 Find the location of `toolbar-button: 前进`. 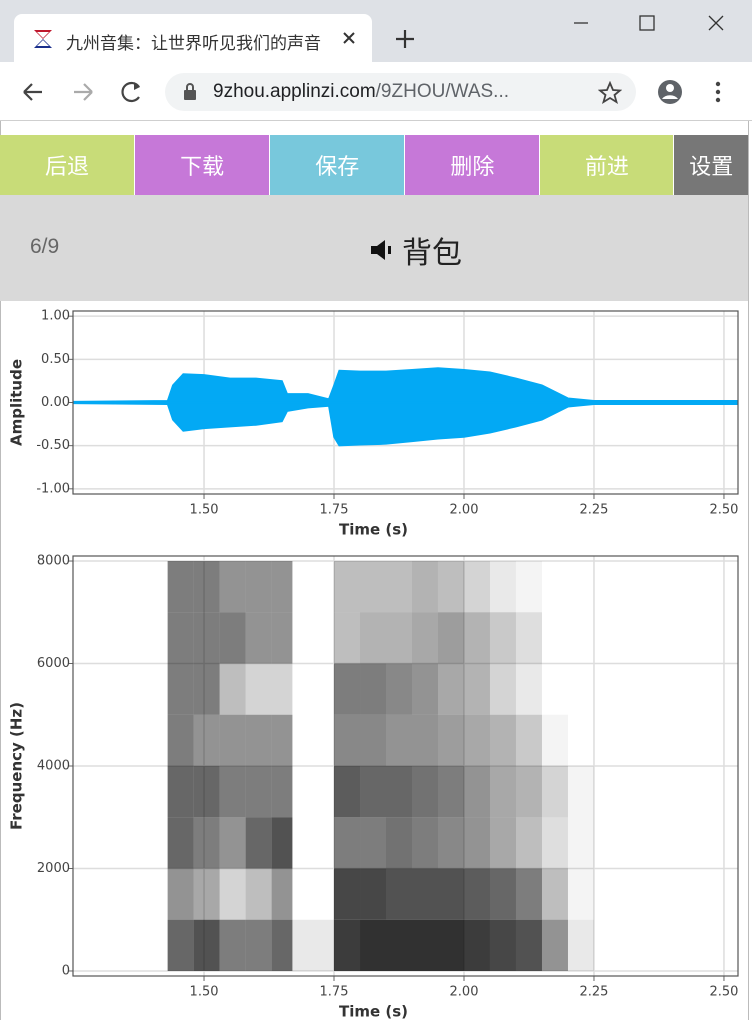

toolbar-button: 前进 is located at coordinates (607, 165).